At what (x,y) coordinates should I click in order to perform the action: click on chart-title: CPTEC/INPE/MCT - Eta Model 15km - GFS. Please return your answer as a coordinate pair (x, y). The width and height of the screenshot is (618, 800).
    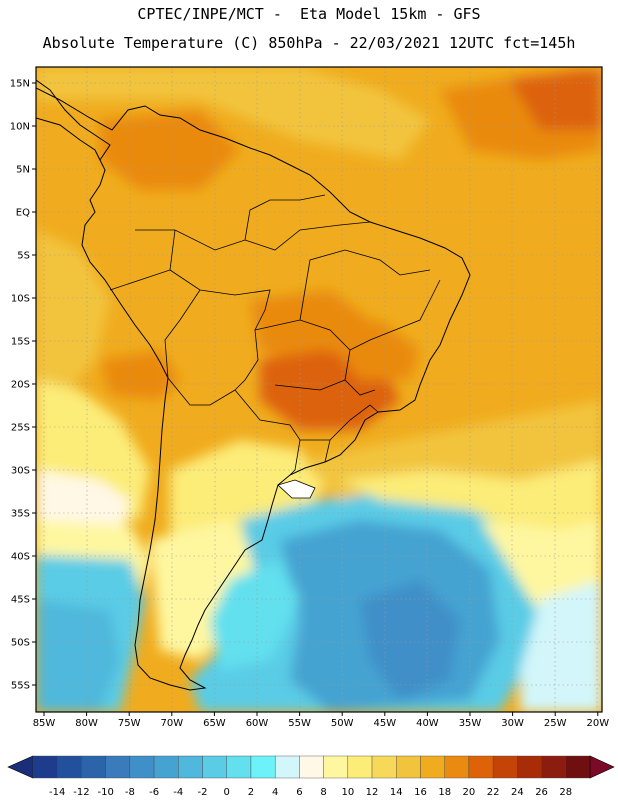
    Looking at the image, I should click on (309, 14).